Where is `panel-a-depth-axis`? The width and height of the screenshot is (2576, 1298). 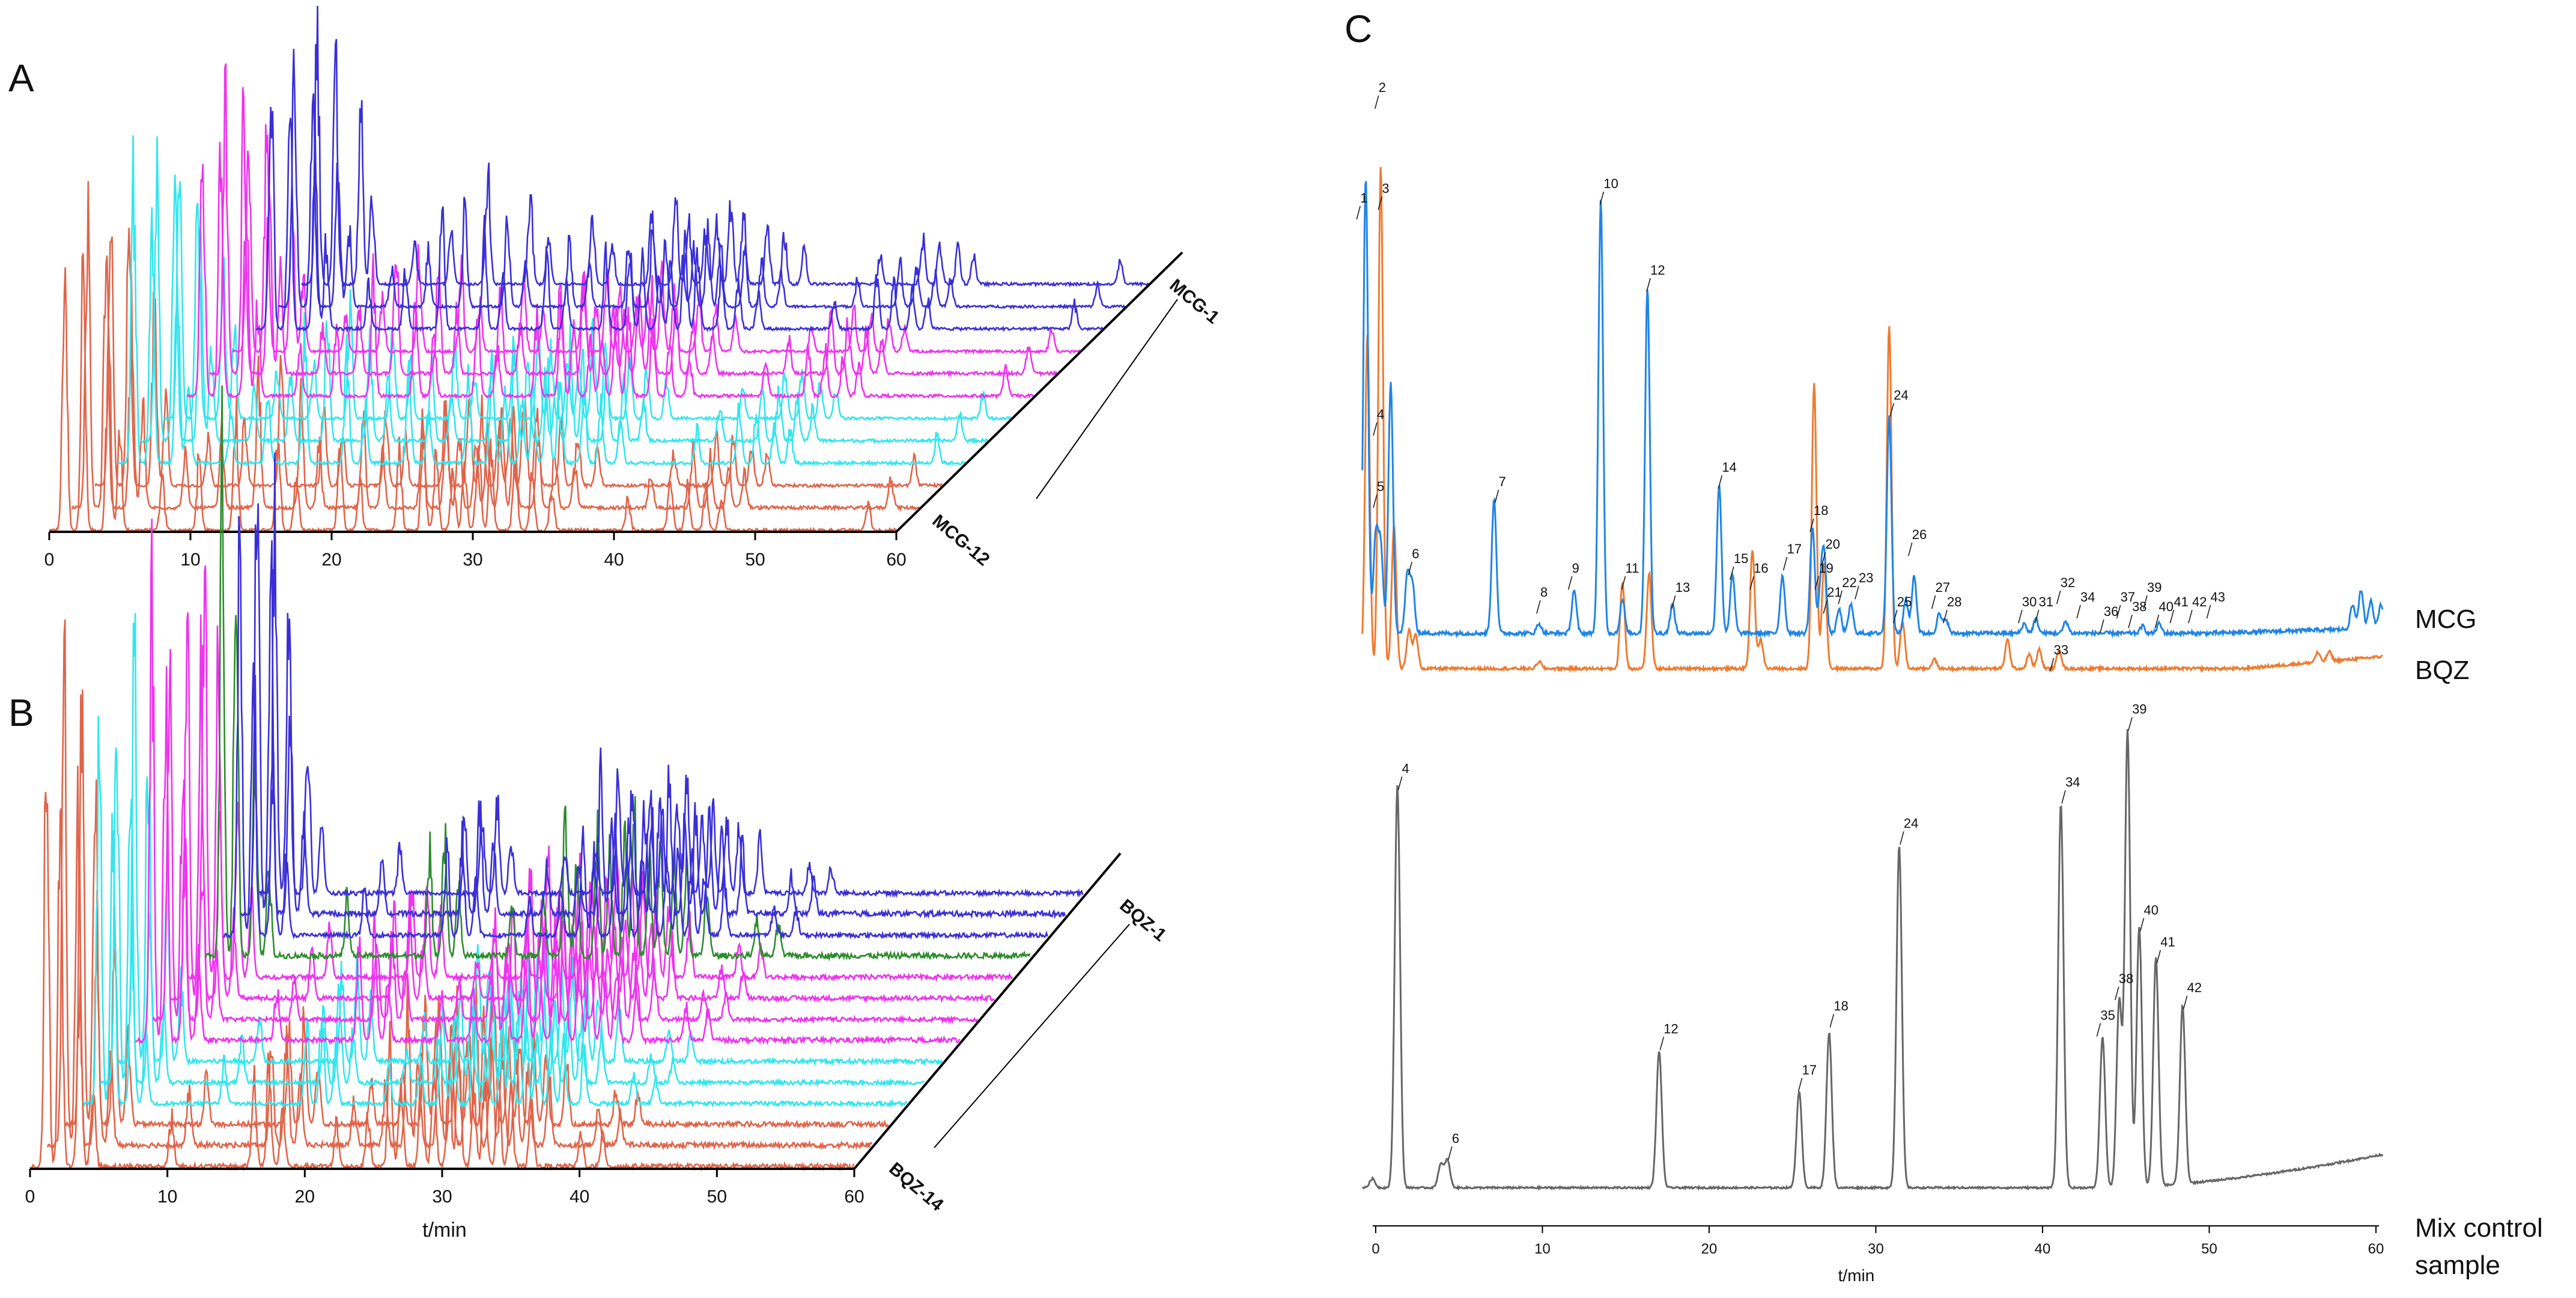
panel-a-depth-axis is located at coordinates (1039, 392).